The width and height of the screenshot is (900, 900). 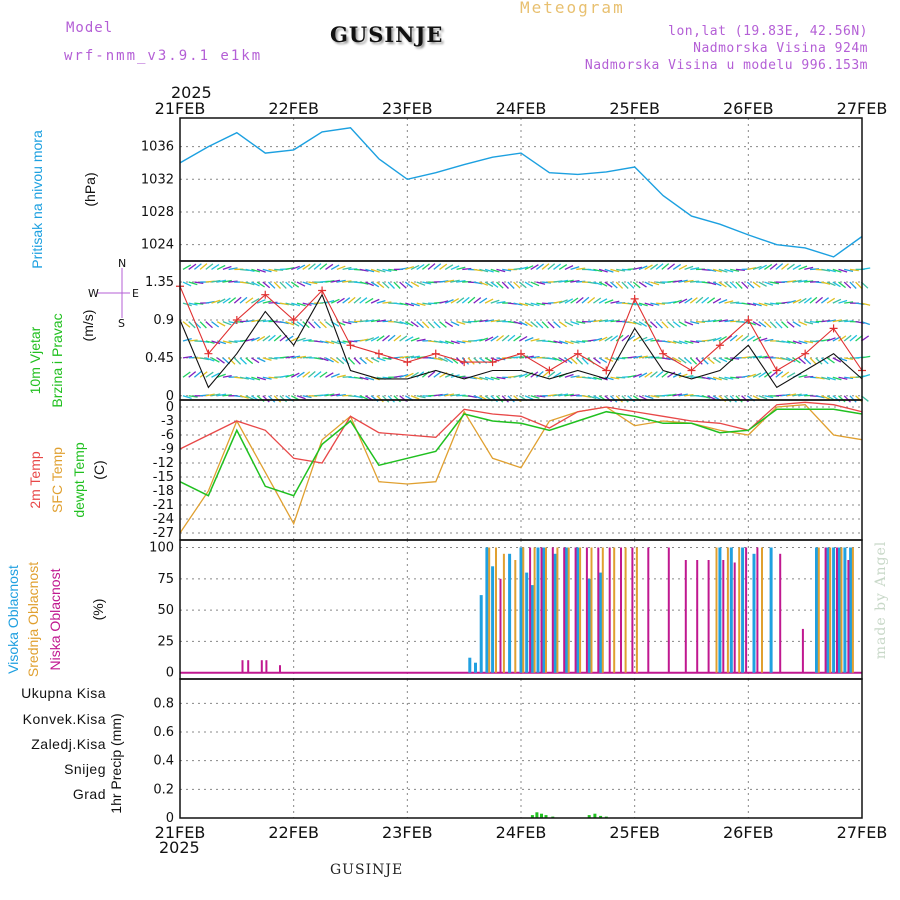 What do you see at coordinates (163, 320) in the screenshot?
I see `y-tick-label: 0.9` at bounding box center [163, 320].